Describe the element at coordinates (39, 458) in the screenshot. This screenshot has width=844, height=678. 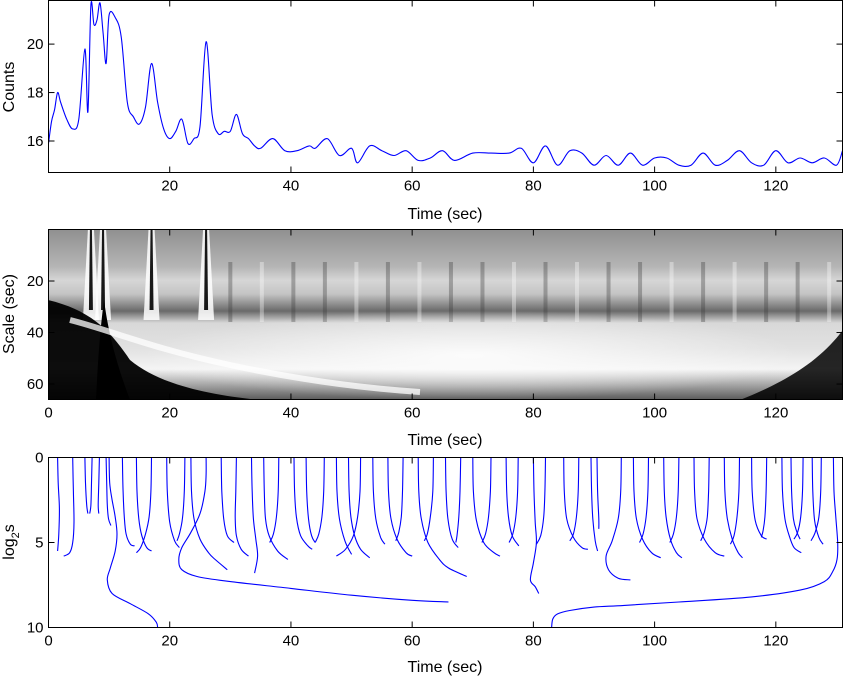
I see `bottom-y-tick-label: 0` at that location.